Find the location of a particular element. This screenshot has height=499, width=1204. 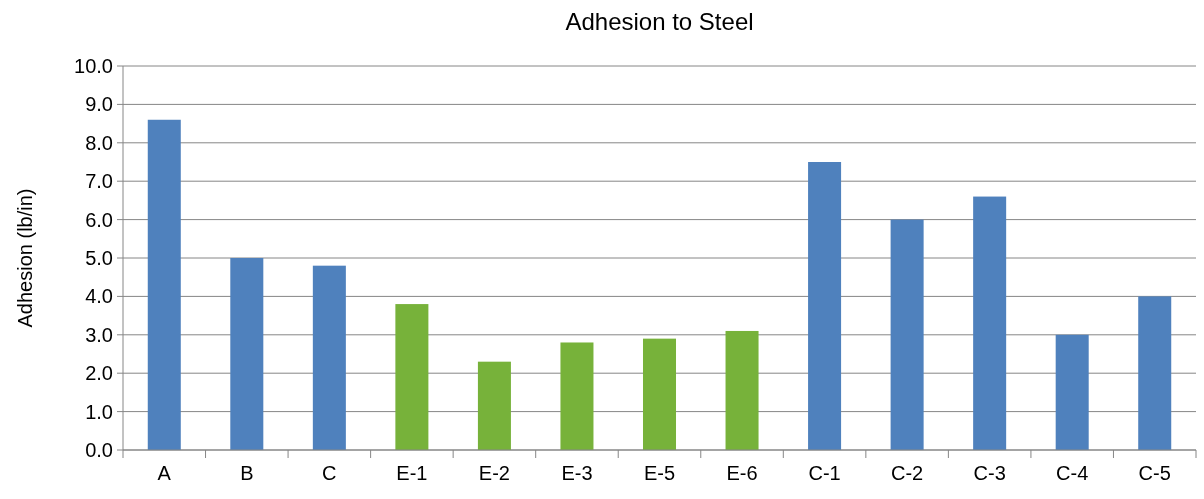

y-tick-label: 6.0 is located at coordinates (99, 219).